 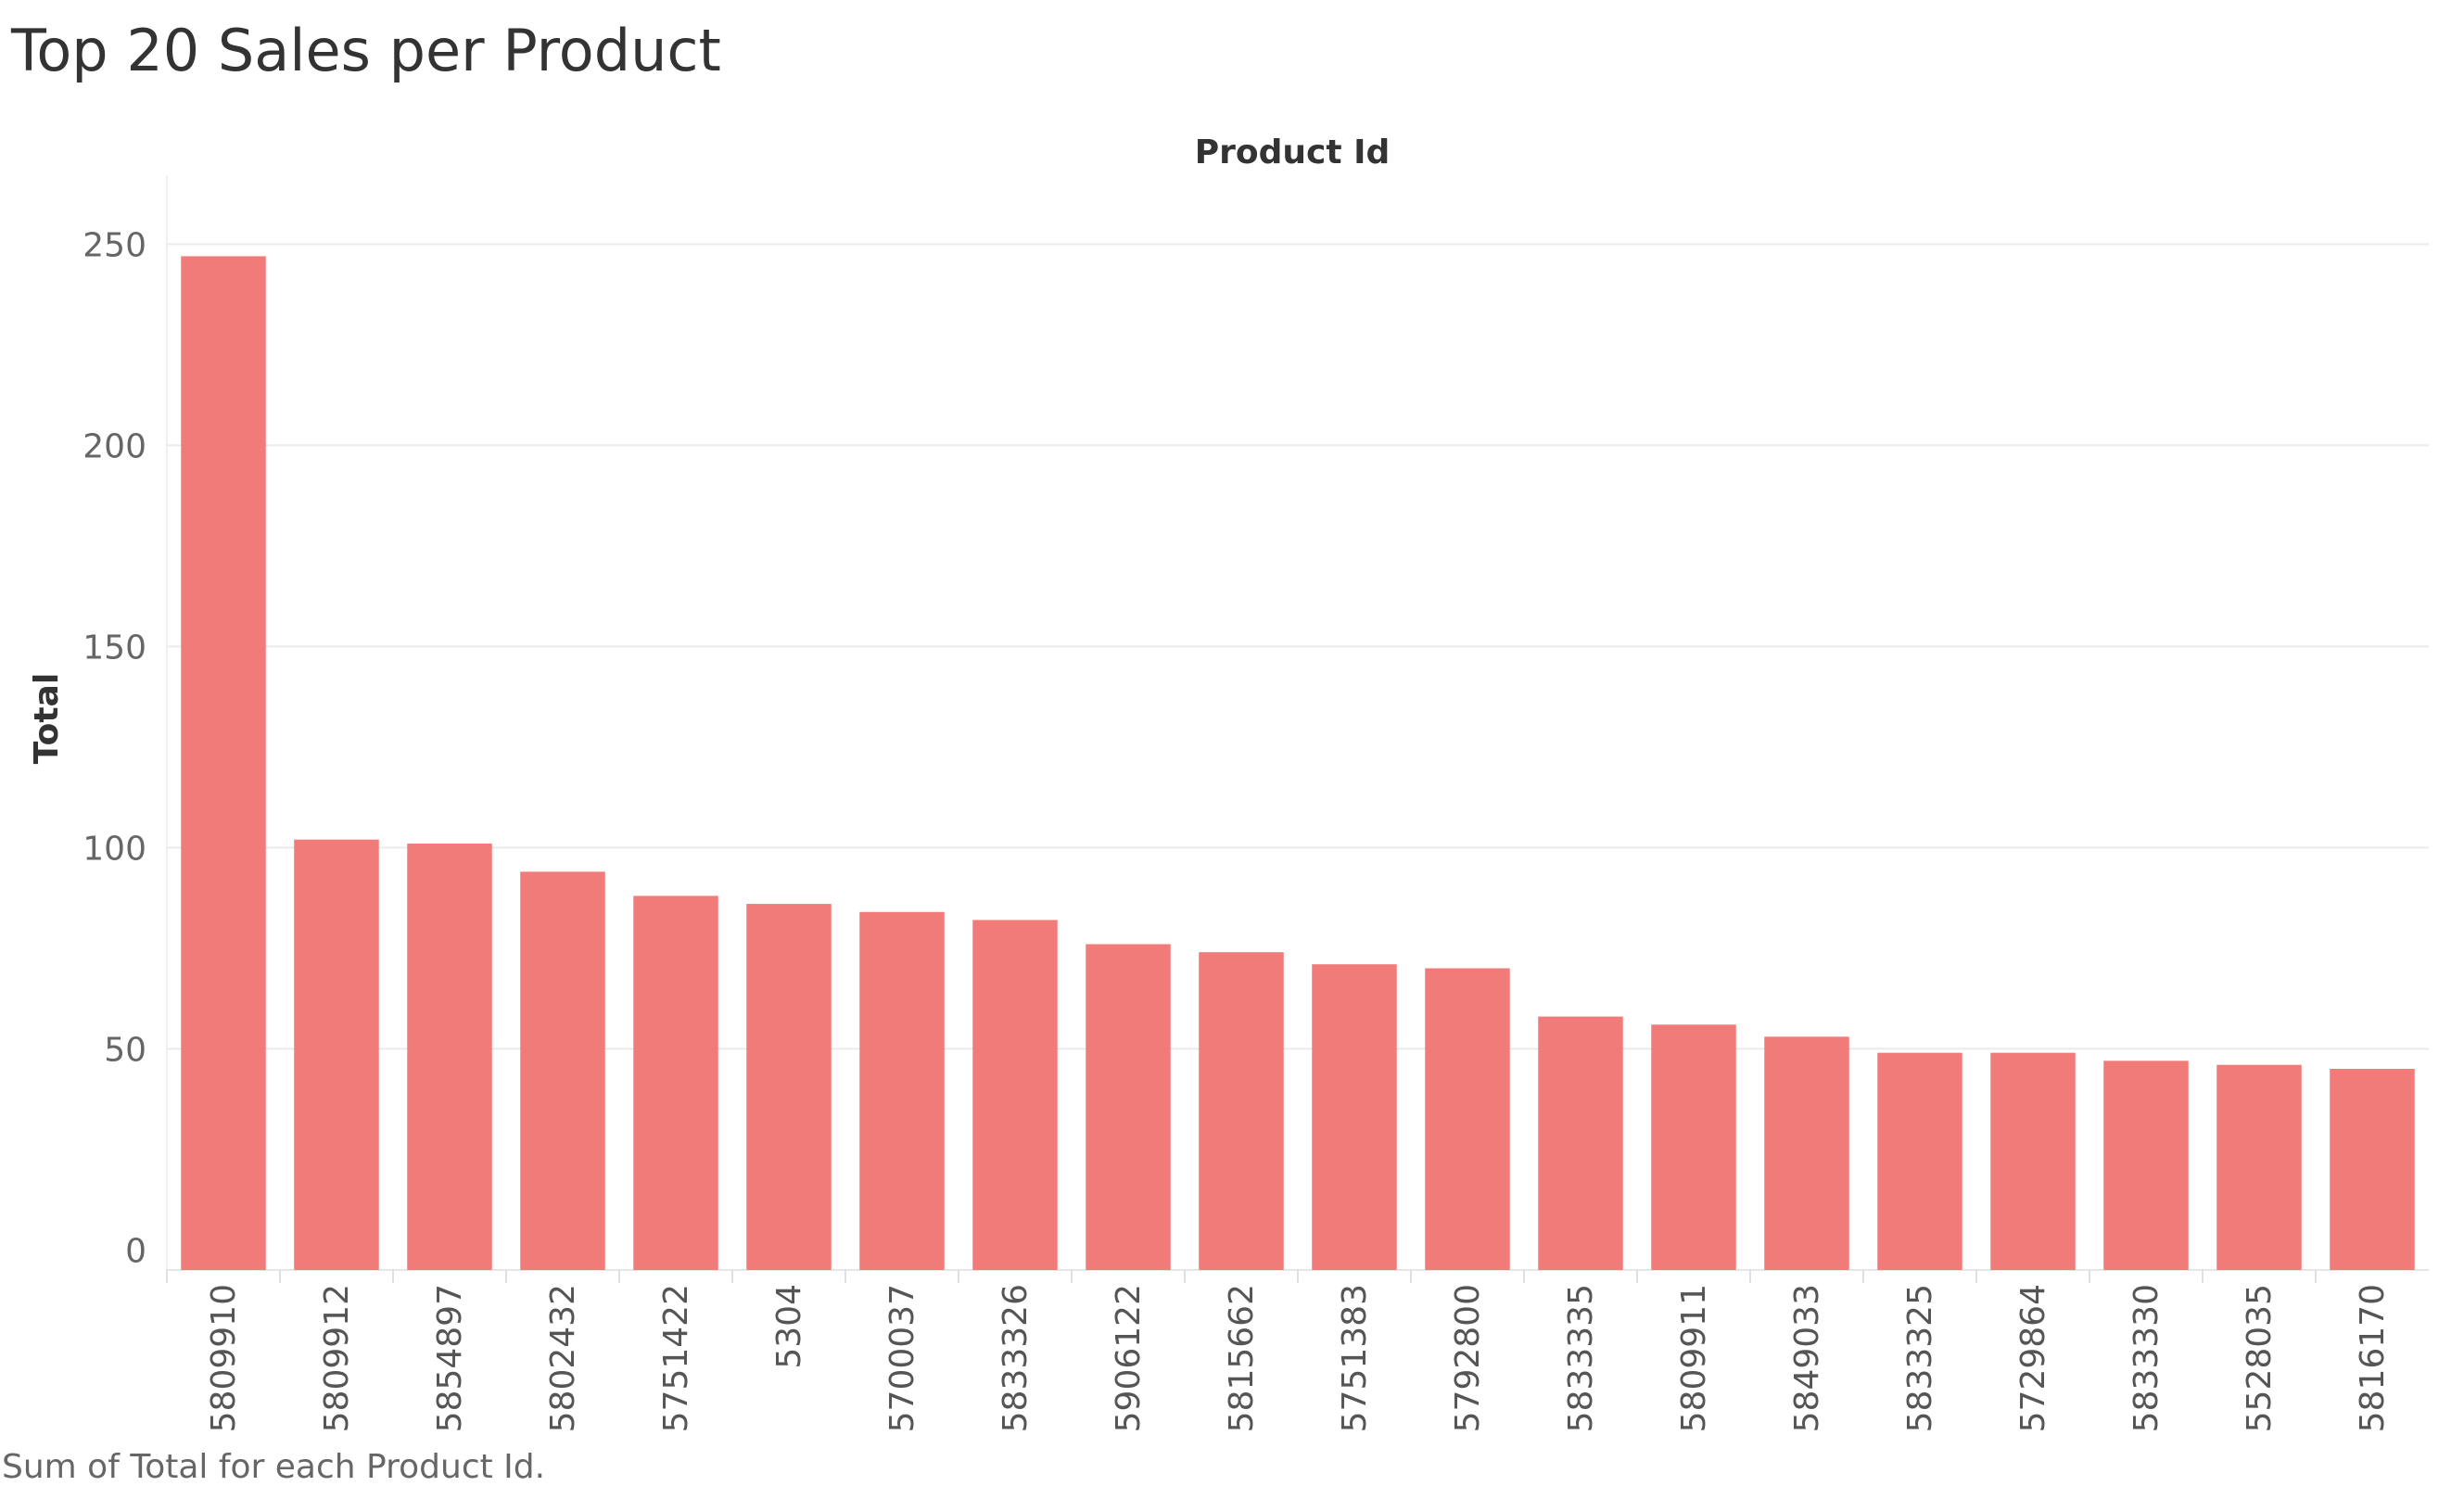 I want to click on x-tick-label: 5729864, so click(x=2033, y=1358).